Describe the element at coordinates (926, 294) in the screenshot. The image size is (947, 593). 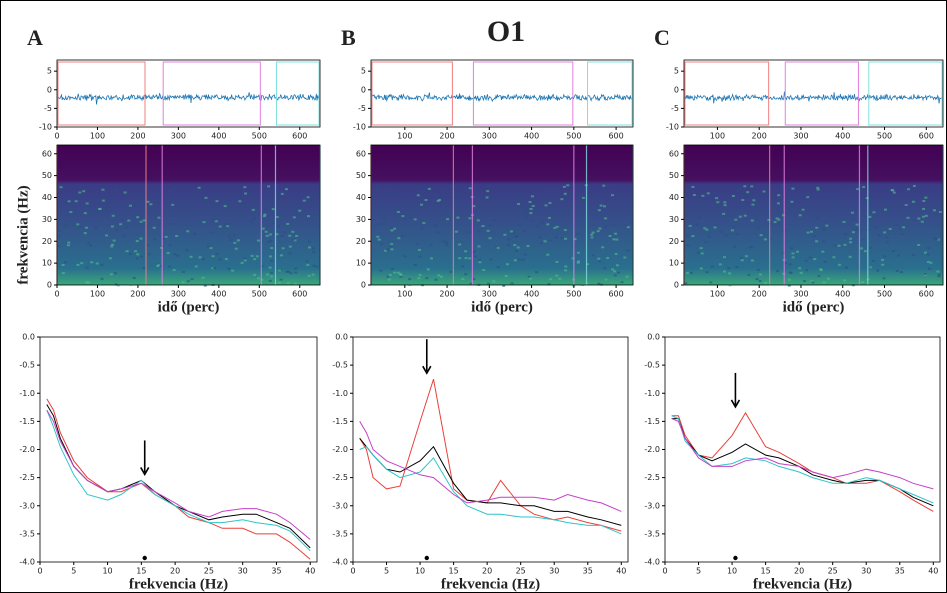
I see `x-tick-label: 600` at that location.